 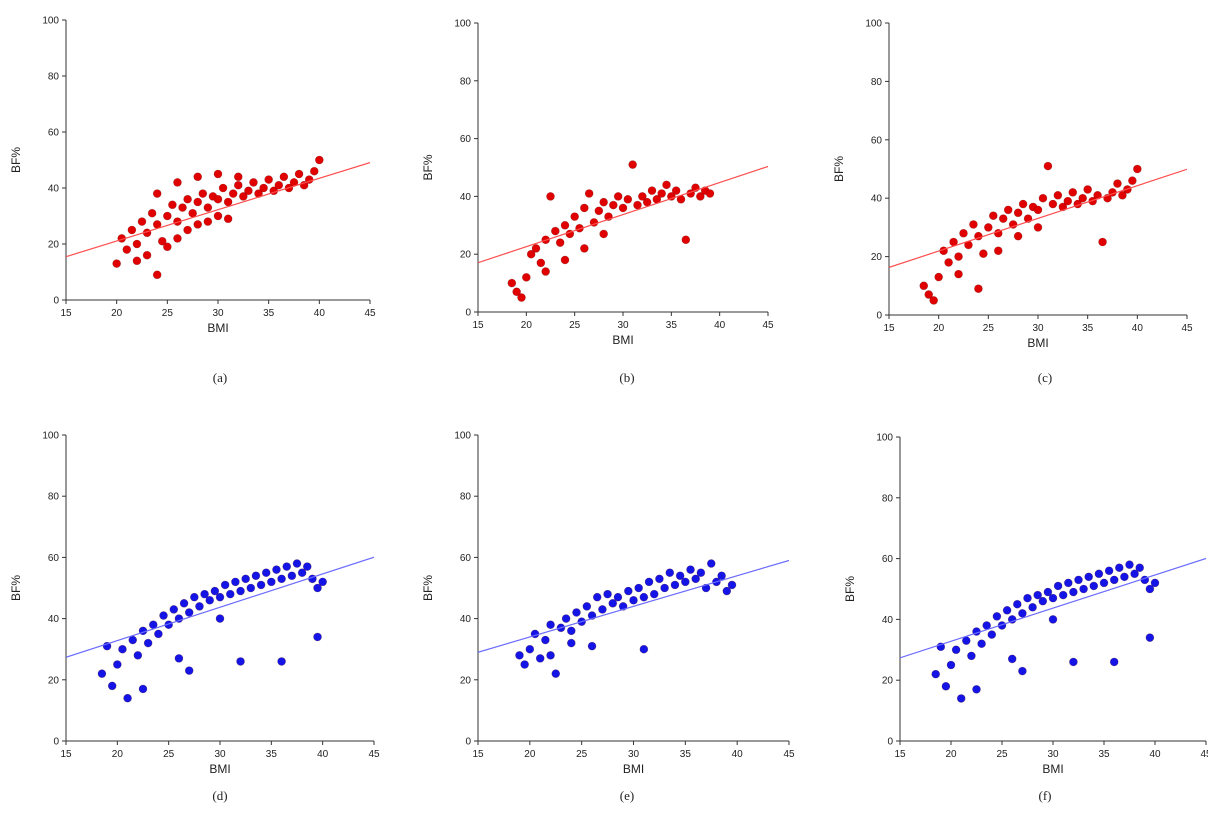 I want to click on y-tick-label: 80, so click(x=877, y=82).